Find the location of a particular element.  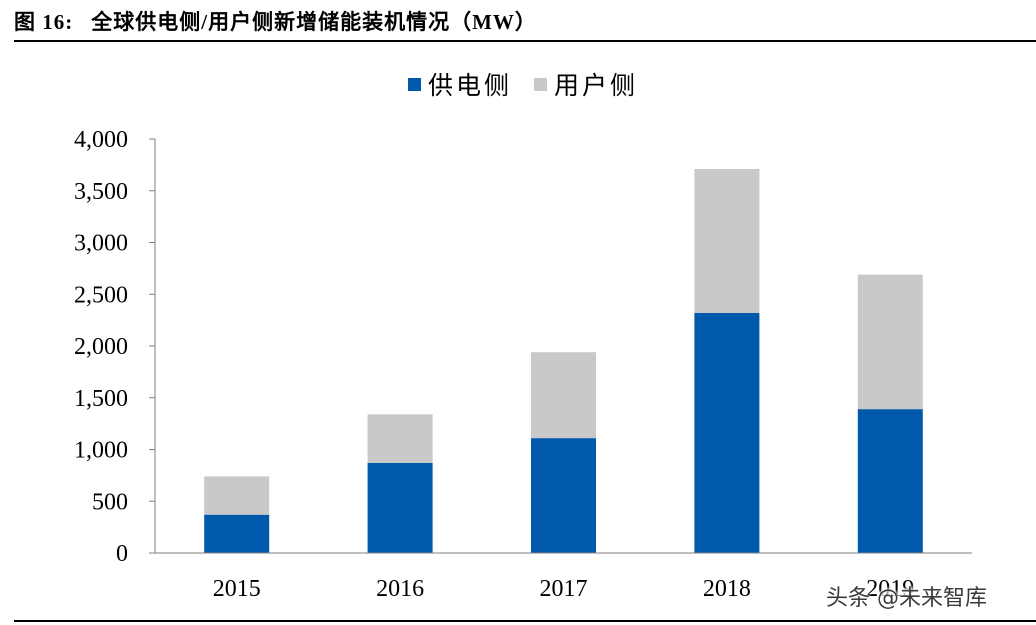

bottom-rule is located at coordinates (525, 621).